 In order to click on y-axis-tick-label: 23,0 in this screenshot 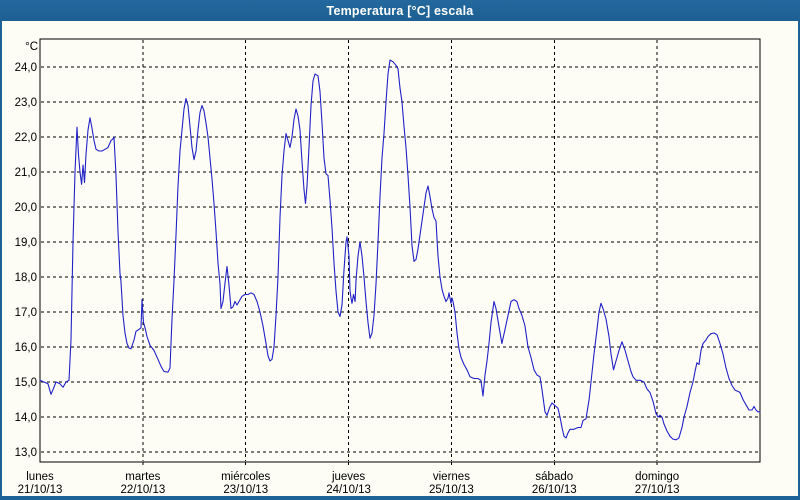, I will do `click(26, 103)`.